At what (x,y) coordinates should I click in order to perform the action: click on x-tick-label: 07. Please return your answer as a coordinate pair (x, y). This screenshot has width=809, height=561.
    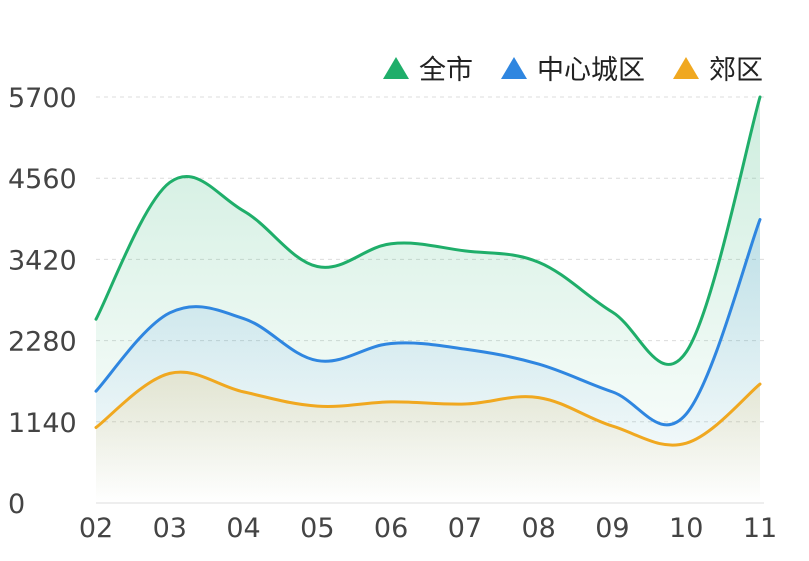
    Looking at the image, I should click on (465, 528).